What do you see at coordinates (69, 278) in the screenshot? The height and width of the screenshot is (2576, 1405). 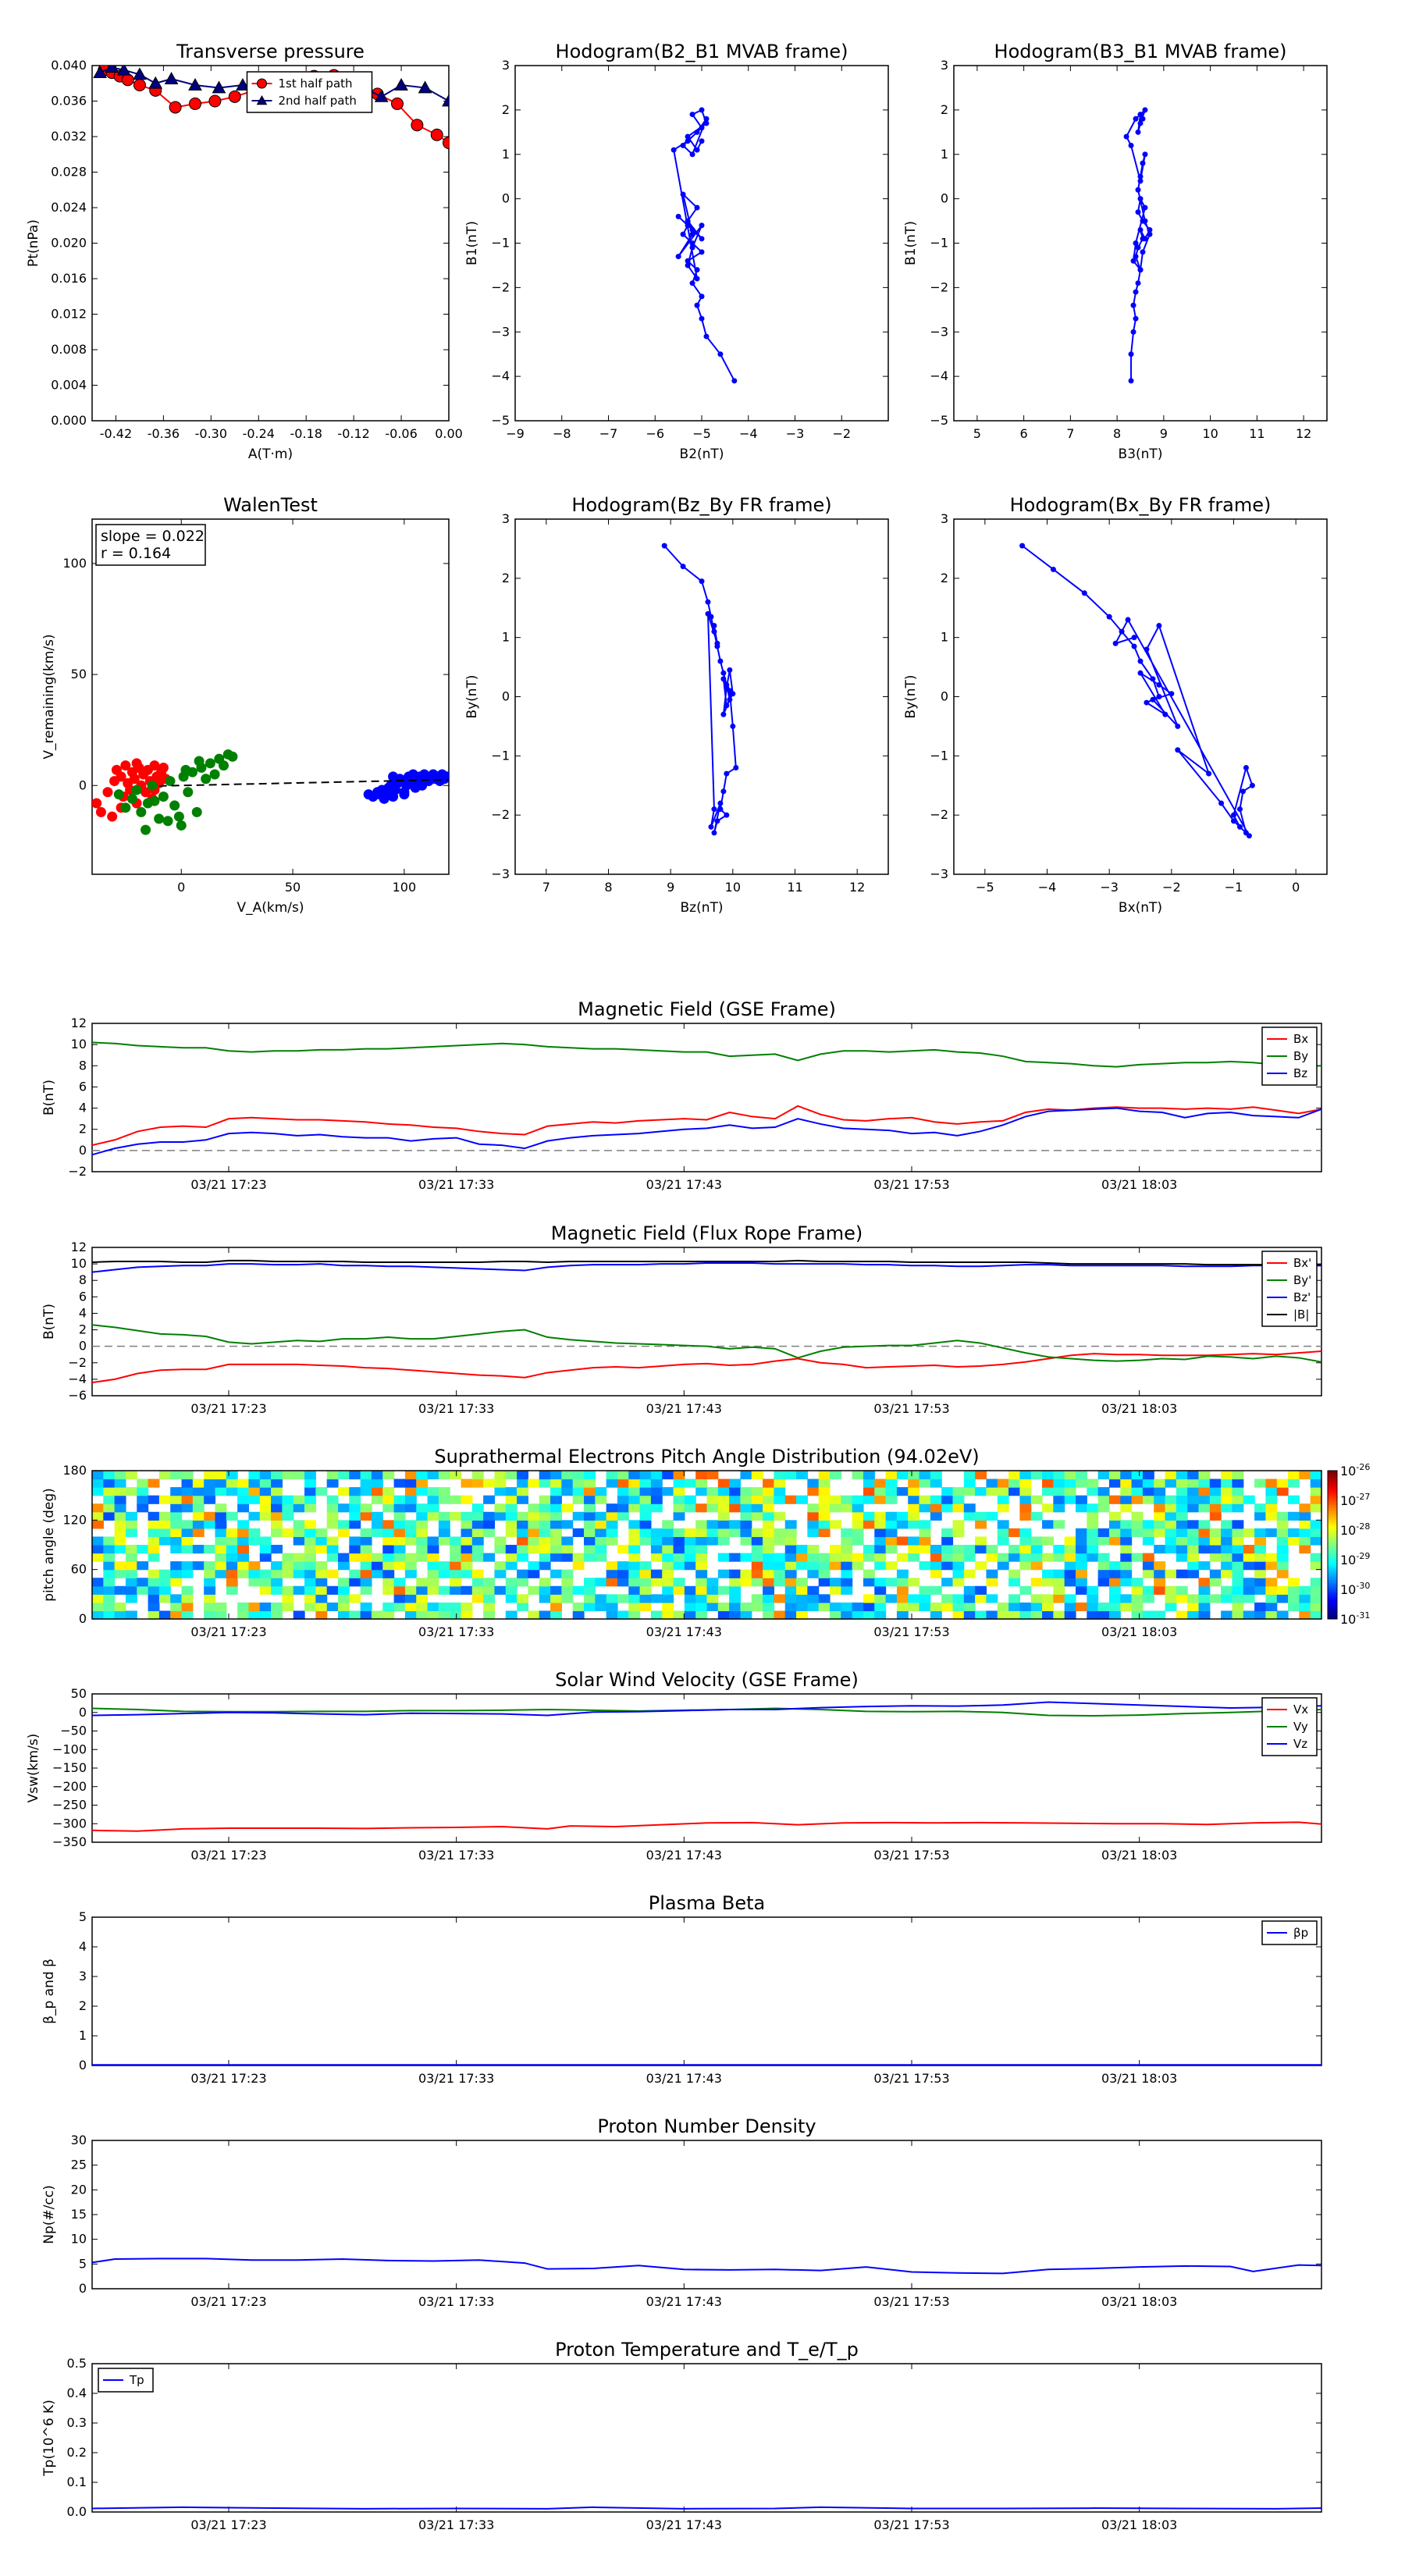 I see `y-tick-label: 0.016` at bounding box center [69, 278].